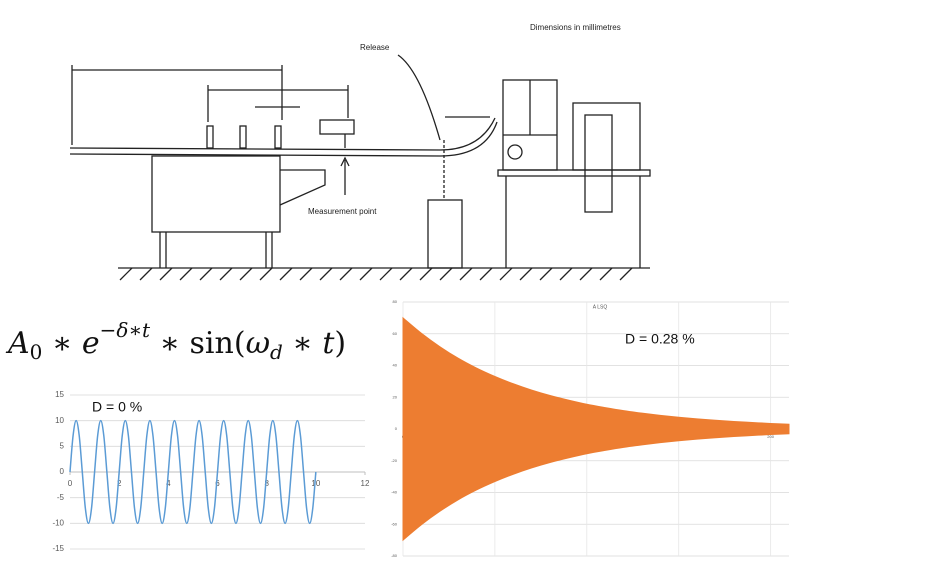  Describe the element at coordinates (375, 47) in the screenshot. I see `drawing-label: Release` at that location.